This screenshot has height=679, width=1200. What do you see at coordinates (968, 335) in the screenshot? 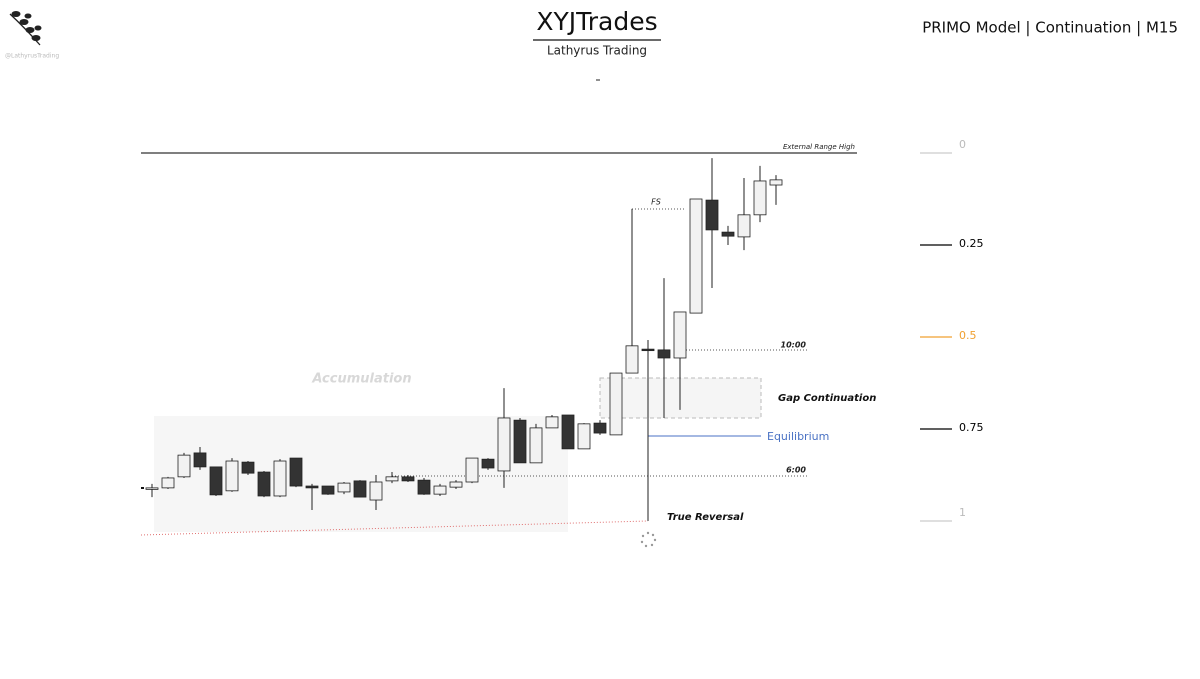
I see `y-tick-label: 0.5` at bounding box center [968, 335].